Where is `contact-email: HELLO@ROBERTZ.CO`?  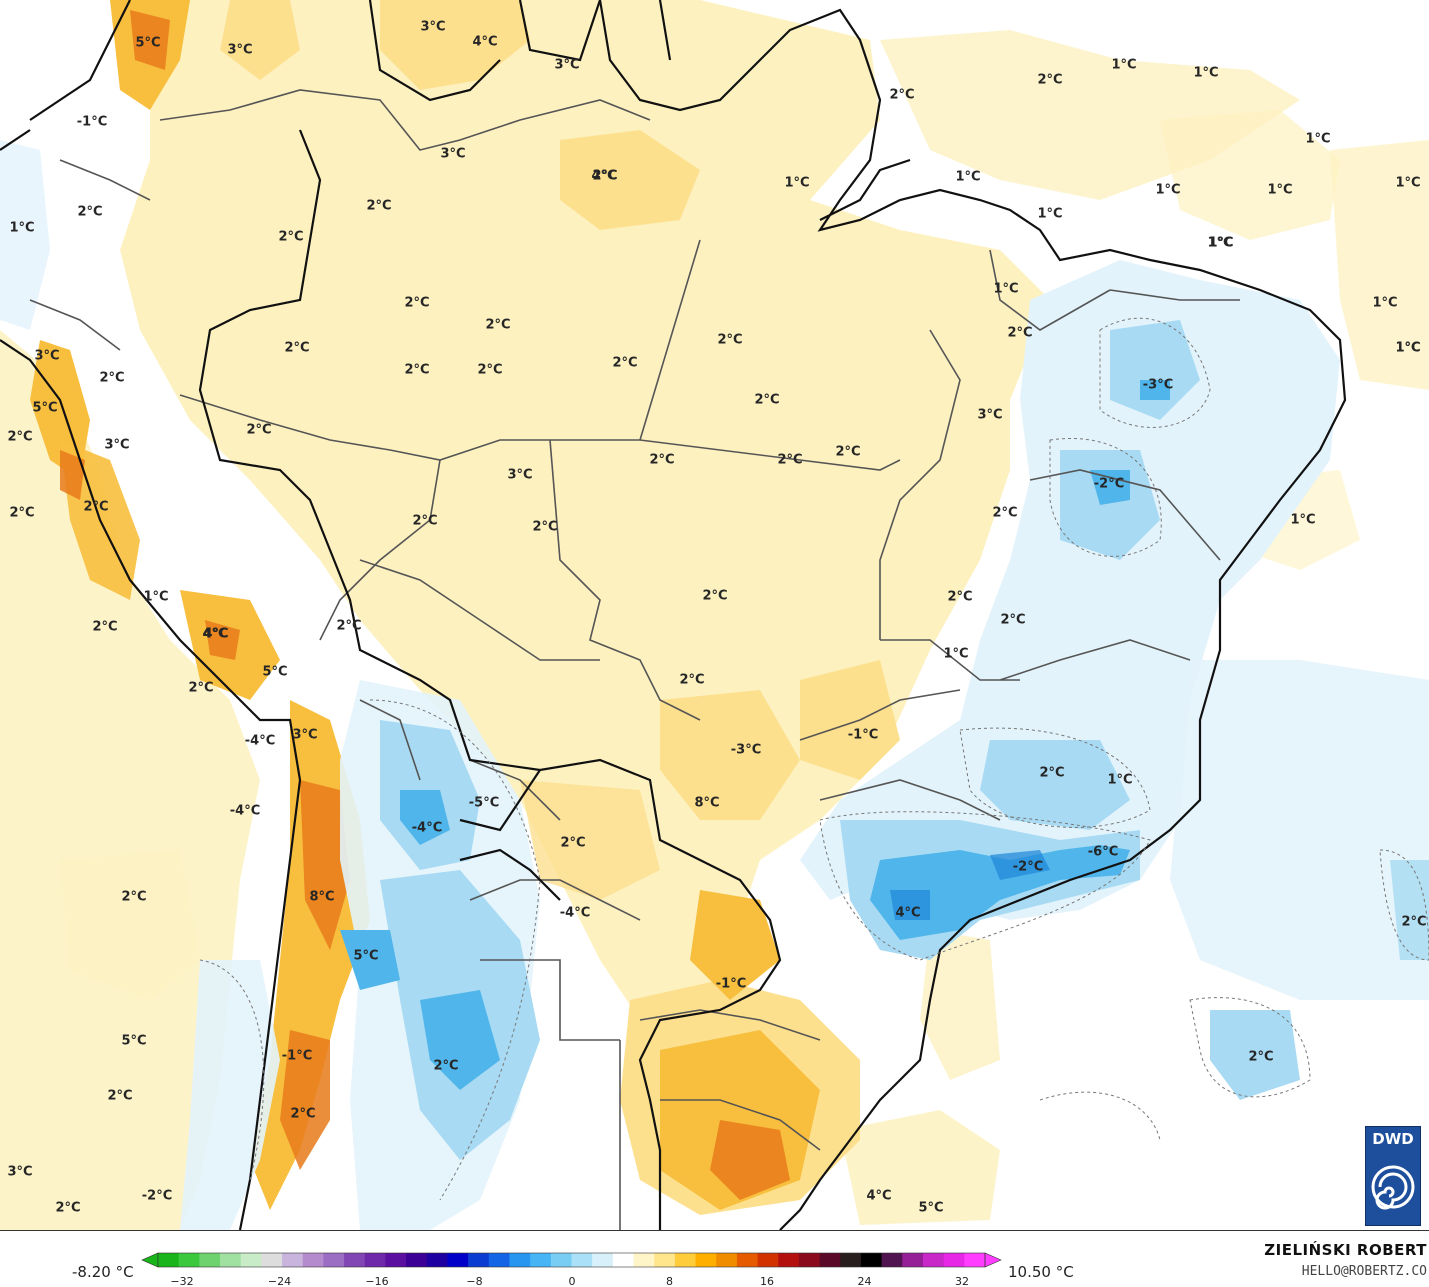 contact-email: HELLO@ROBERTZ.CO is located at coordinates (1364, 1271).